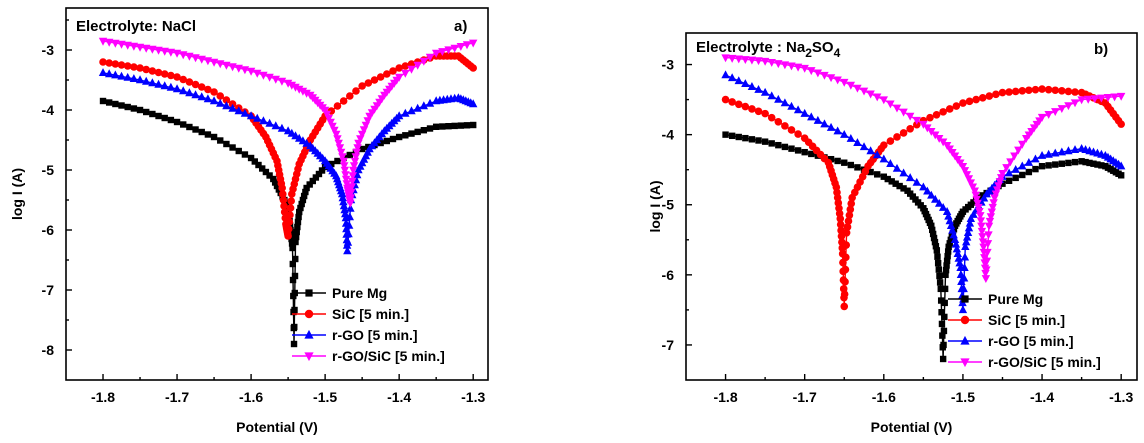  I want to click on x-tick-label: -1.7, so click(805, 397).